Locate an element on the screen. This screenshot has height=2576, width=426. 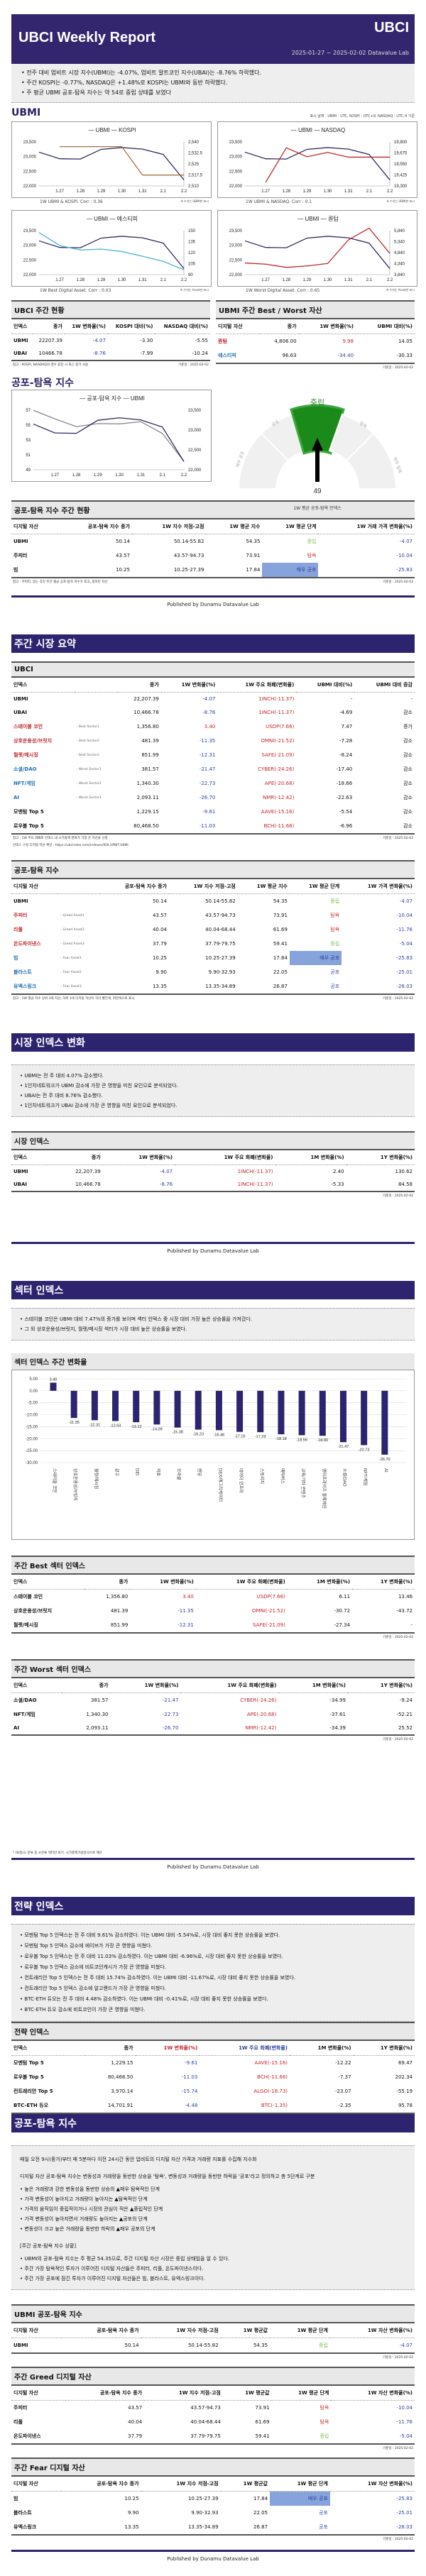
table-cell: -25.83 is located at coordinates (404, 958).